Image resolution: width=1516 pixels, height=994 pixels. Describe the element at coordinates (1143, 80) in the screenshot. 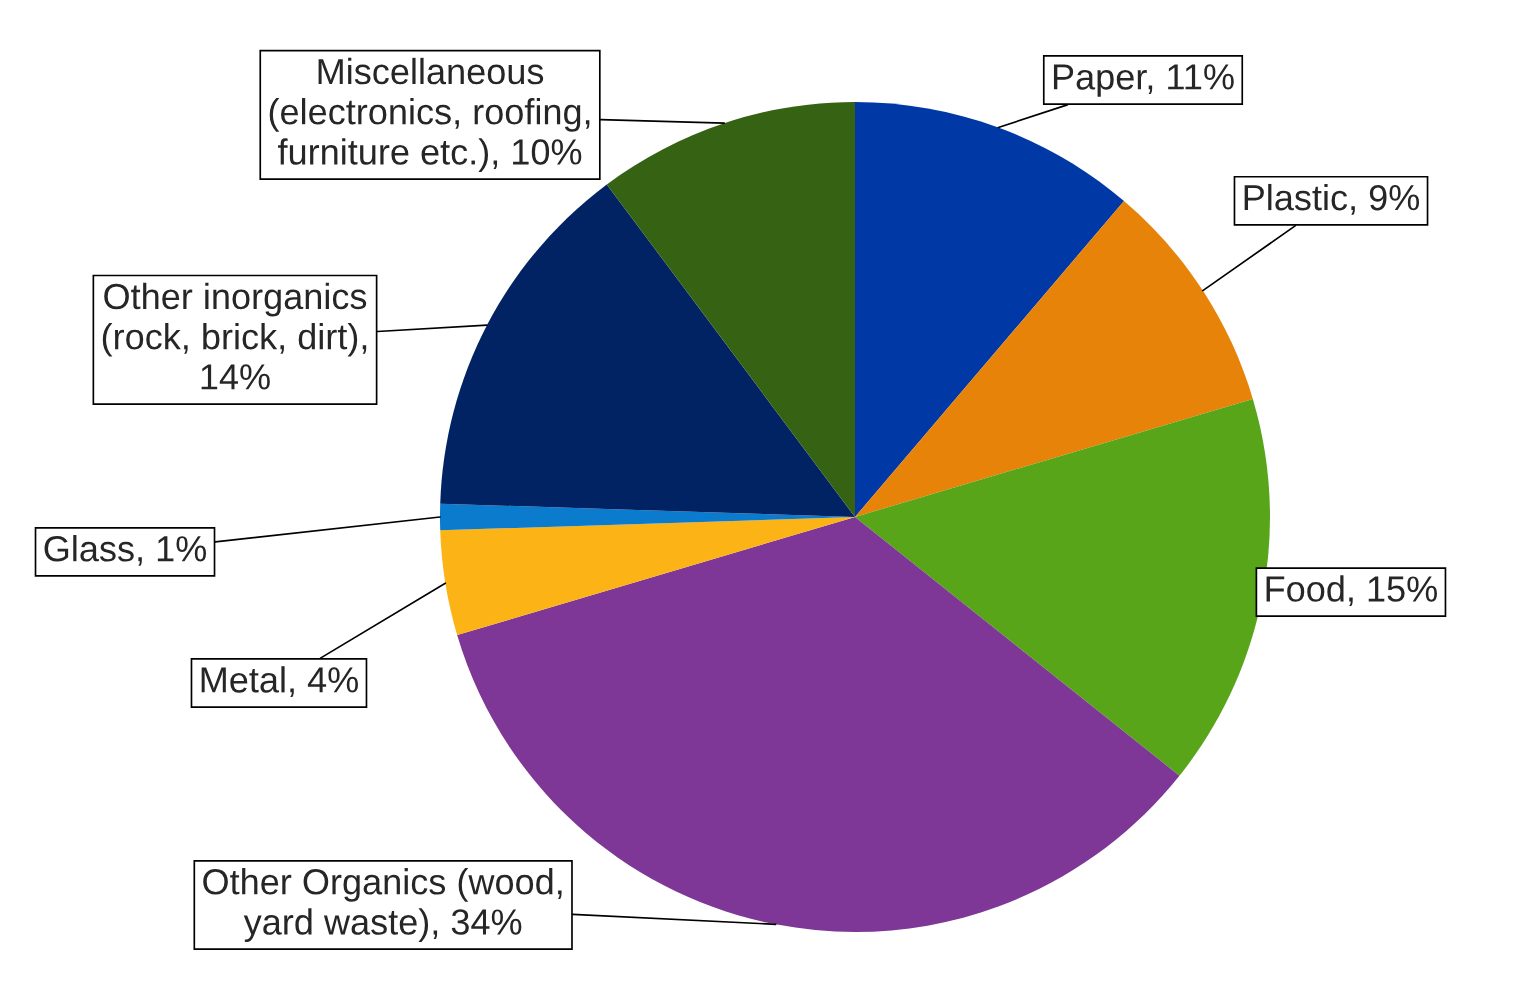

I see `slice-label: Paper, 11%` at that location.